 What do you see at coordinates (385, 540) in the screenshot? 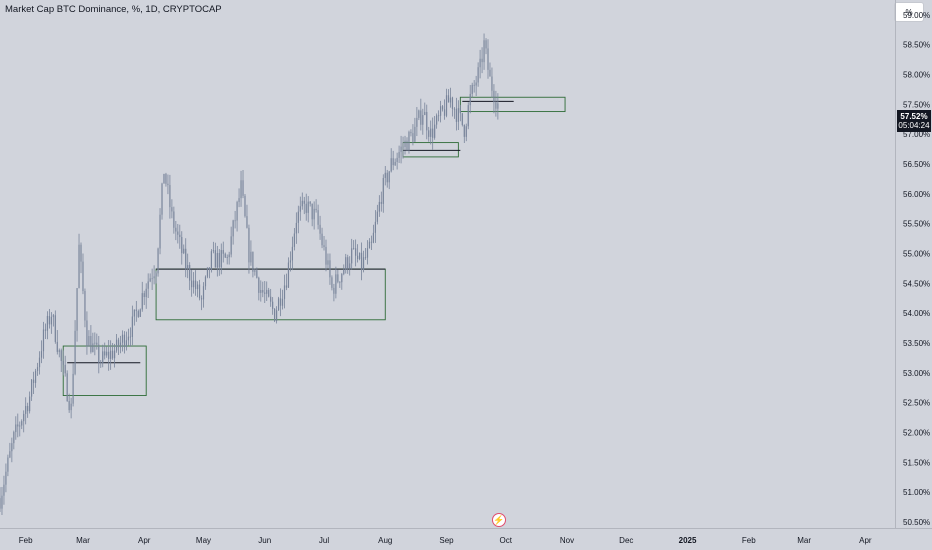
I see `time-tick-label: Aug` at bounding box center [385, 540].